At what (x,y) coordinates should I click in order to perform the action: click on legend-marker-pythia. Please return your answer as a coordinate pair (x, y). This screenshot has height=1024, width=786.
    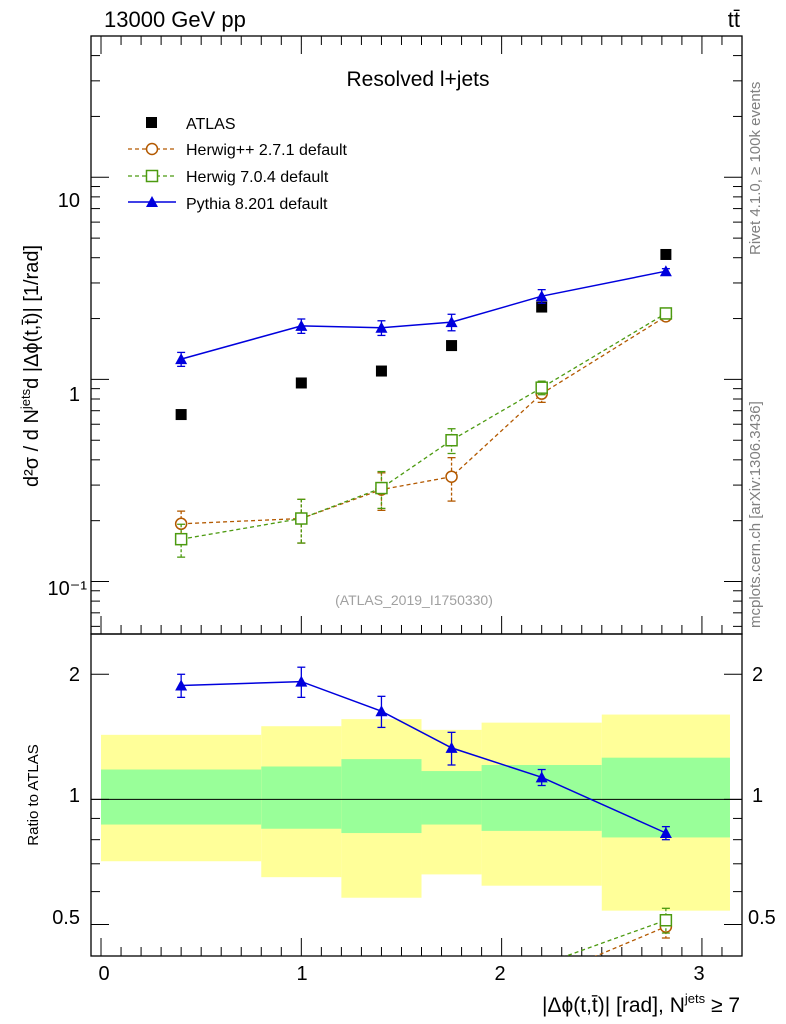
    Looking at the image, I should click on (152, 201).